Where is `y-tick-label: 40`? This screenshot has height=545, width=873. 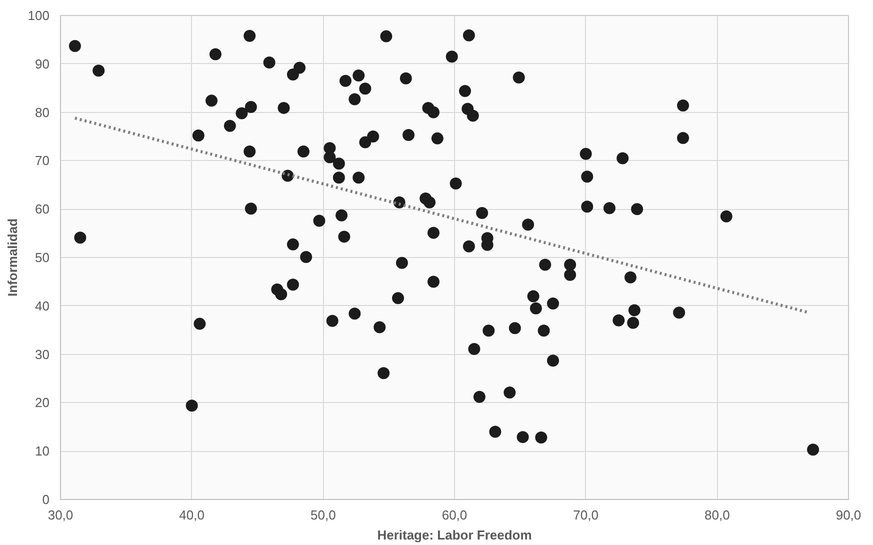
y-tick-label: 40 is located at coordinates (42, 306).